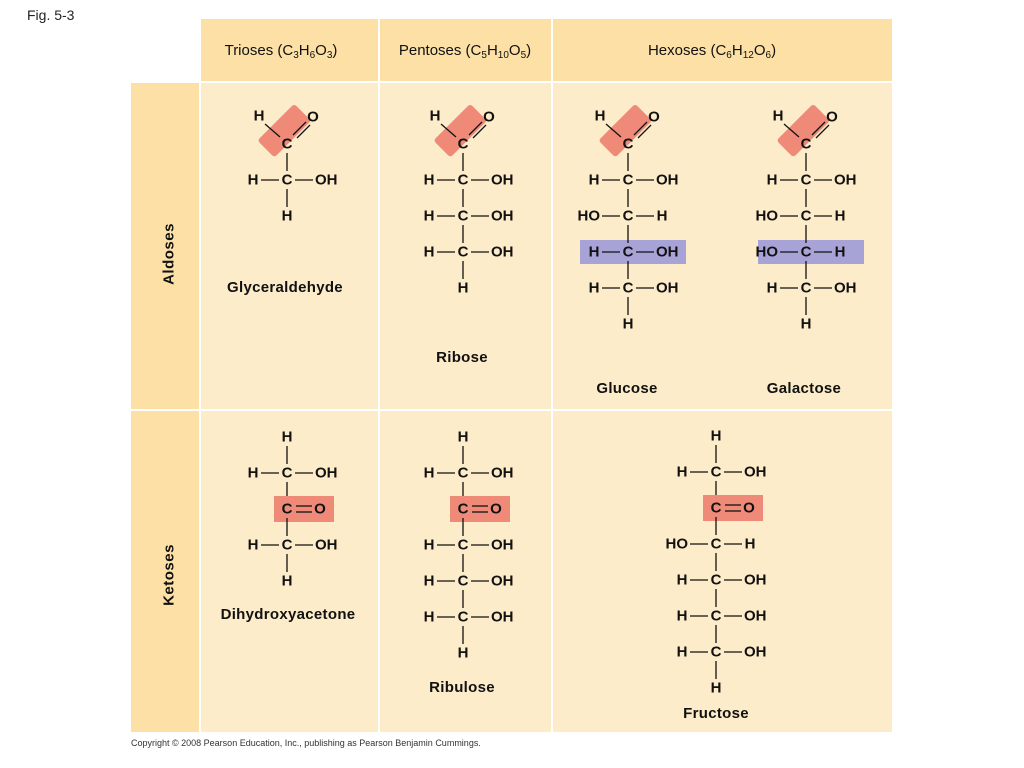  Describe the element at coordinates (462, 357) in the screenshot. I see `molecule-name-ribose: Ribose` at that location.